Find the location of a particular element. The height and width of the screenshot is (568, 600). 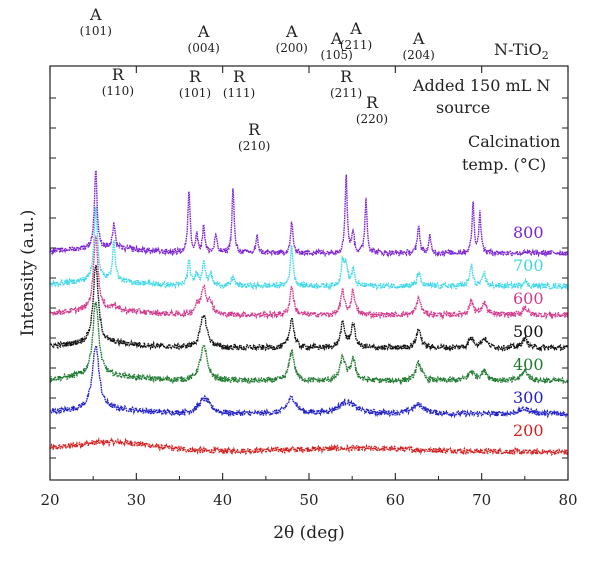

peak-label-A-101: A(101) is located at coordinates (96, 21).